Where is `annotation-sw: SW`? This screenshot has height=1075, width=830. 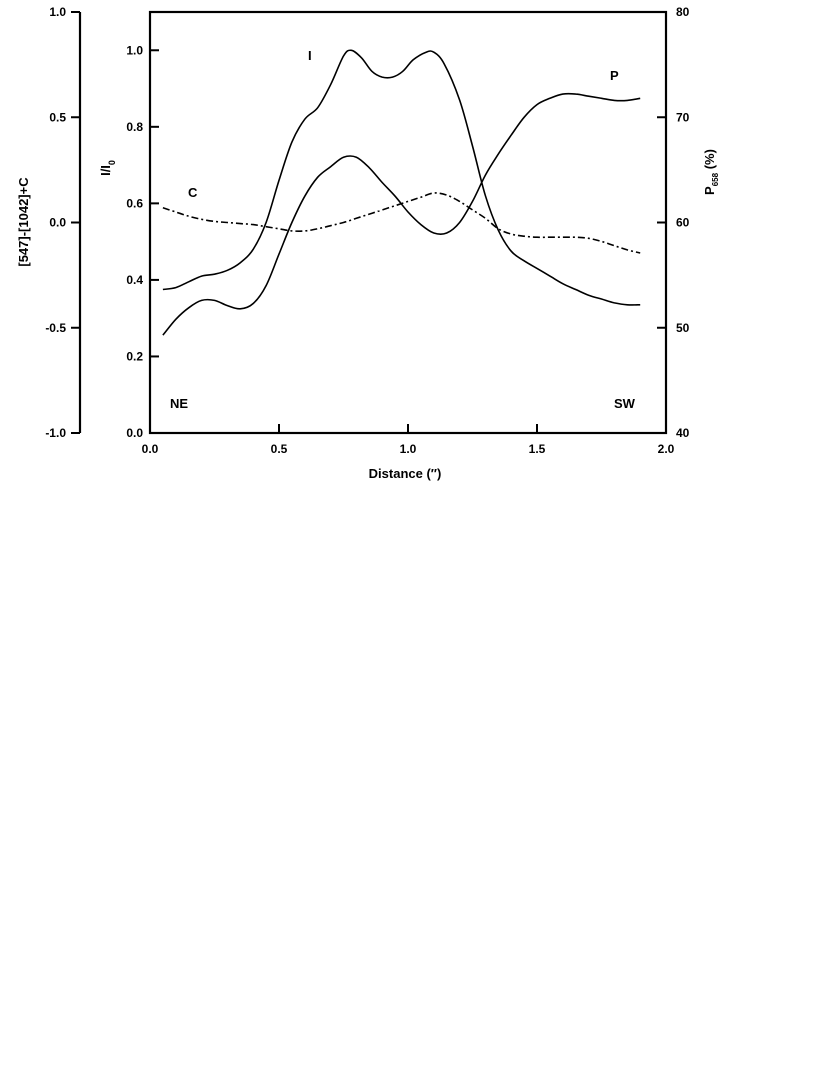 annotation-sw: SW is located at coordinates (625, 403).